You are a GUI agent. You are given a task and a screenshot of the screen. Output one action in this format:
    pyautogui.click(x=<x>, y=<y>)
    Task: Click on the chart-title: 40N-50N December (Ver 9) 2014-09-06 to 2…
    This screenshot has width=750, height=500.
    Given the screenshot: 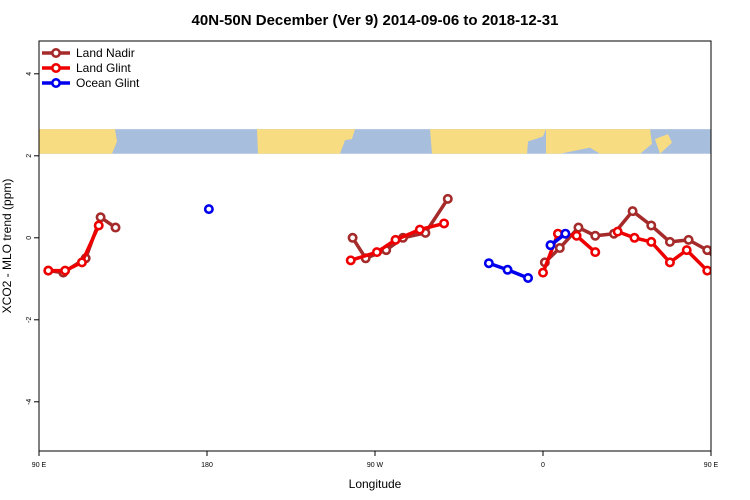 What is the action you would take?
    pyautogui.click(x=375, y=20)
    